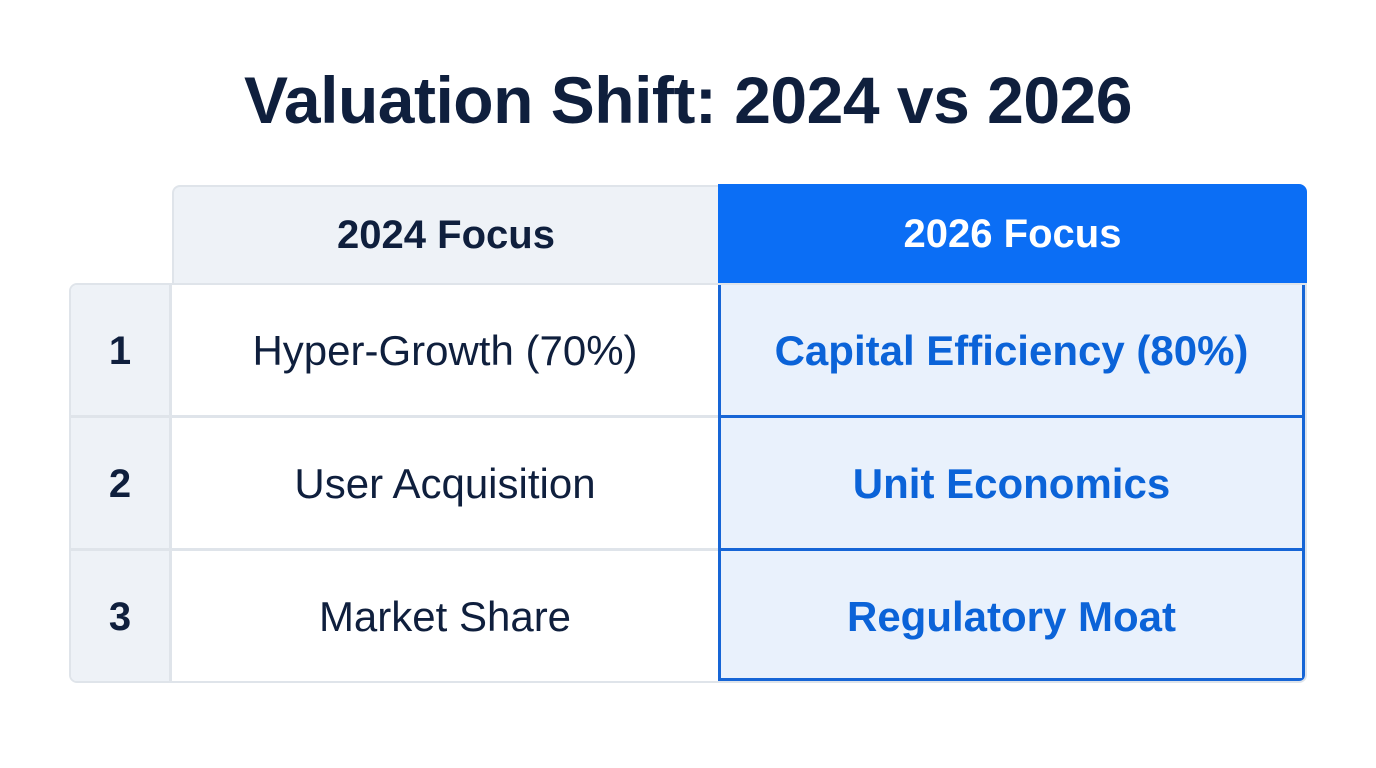 The height and width of the screenshot is (768, 1376). Describe the element at coordinates (688, 100) in the screenshot. I see `page-title: Valuation Shift: 2024 vs 2026` at that location.